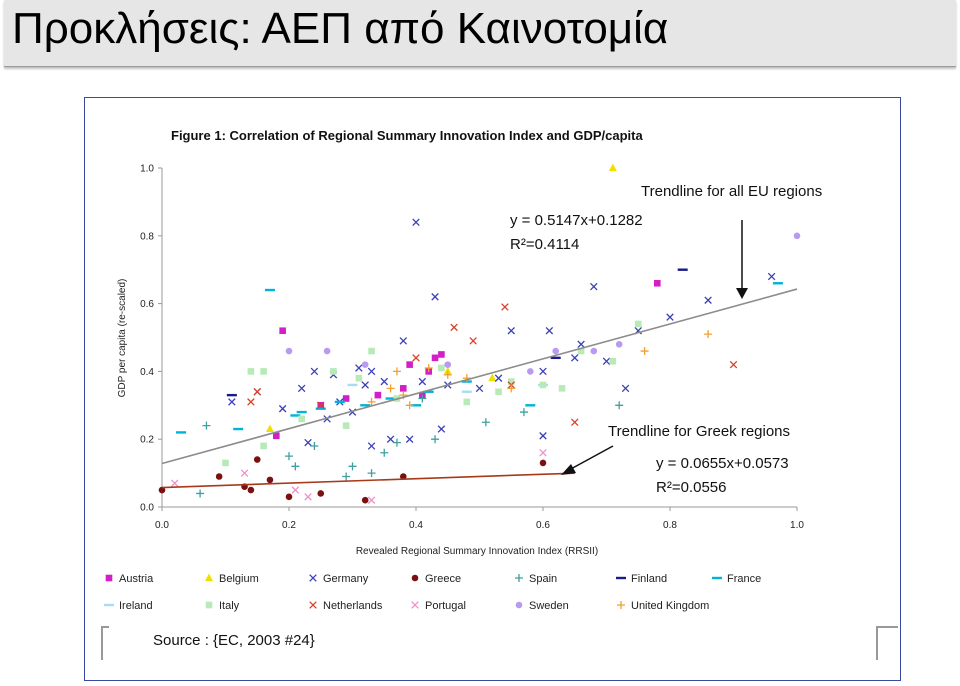 This screenshot has height=686, width=960. What do you see at coordinates (670, 525) in the screenshot?
I see `x-tick-label: 0.8` at bounding box center [670, 525].